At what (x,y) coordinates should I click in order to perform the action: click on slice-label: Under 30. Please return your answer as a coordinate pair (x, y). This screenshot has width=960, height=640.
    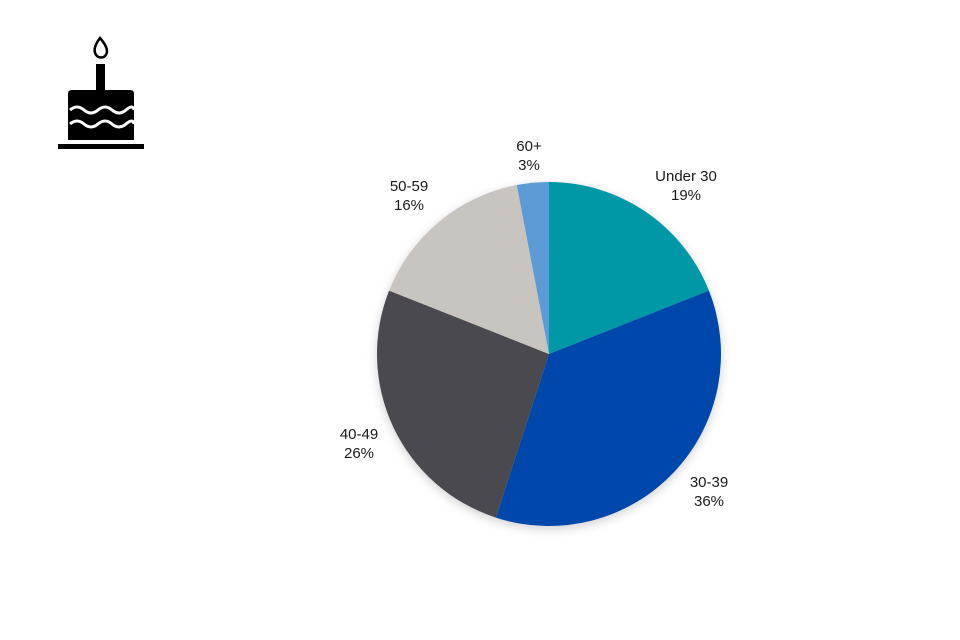
    Looking at the image, I should click on (686, 176).